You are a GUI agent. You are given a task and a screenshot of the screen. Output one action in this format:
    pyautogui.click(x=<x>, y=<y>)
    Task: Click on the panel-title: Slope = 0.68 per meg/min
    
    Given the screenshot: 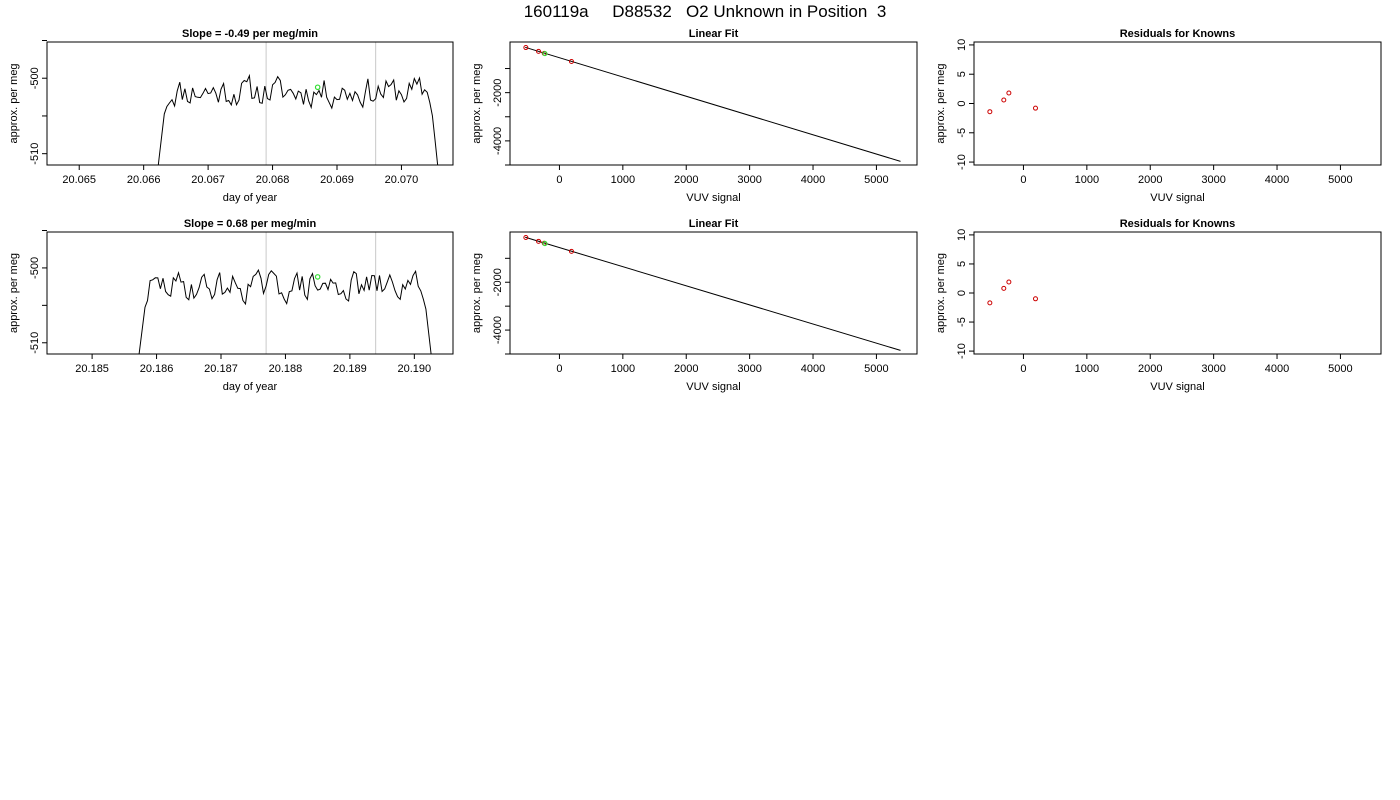 What is the action you would take?
    pyautogui.click(x=250, y=224)
    